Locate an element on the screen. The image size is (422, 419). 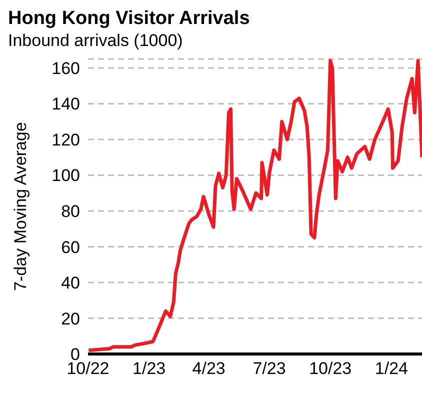
chart-subtitle: Inbound arrivals (1000) is located at coordinates (96, 40).